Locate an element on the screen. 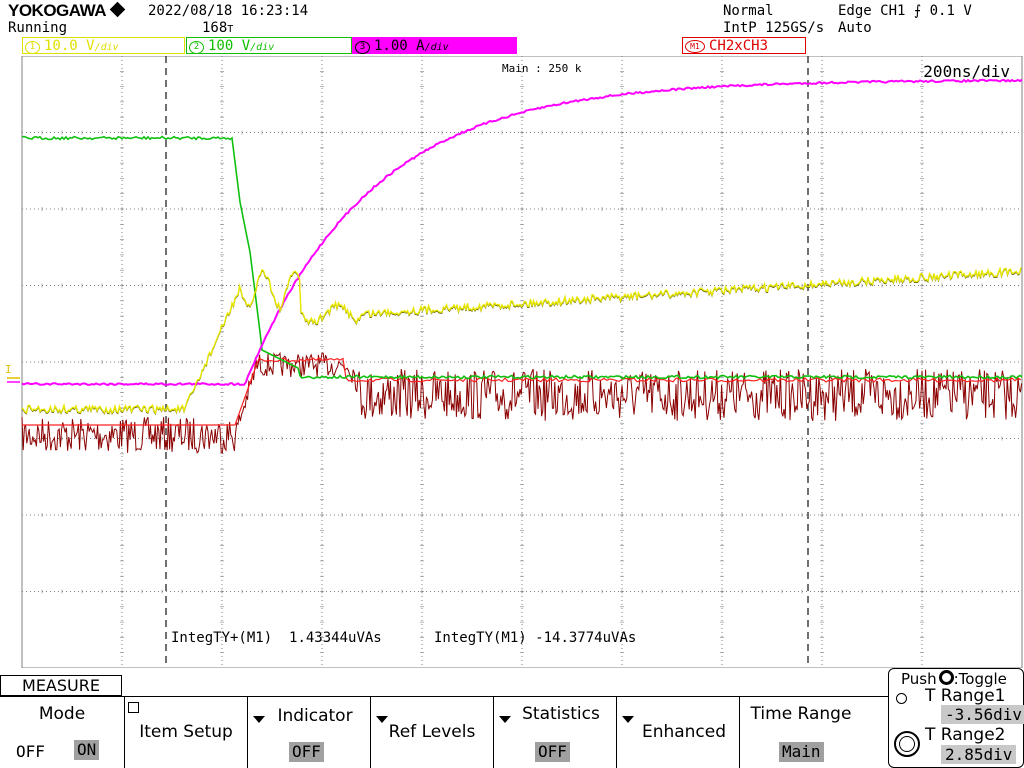 This screenshot has height=768, width=1024. datetime: 2022/08/18 16:23:14 is located at coordinates (228, 11).